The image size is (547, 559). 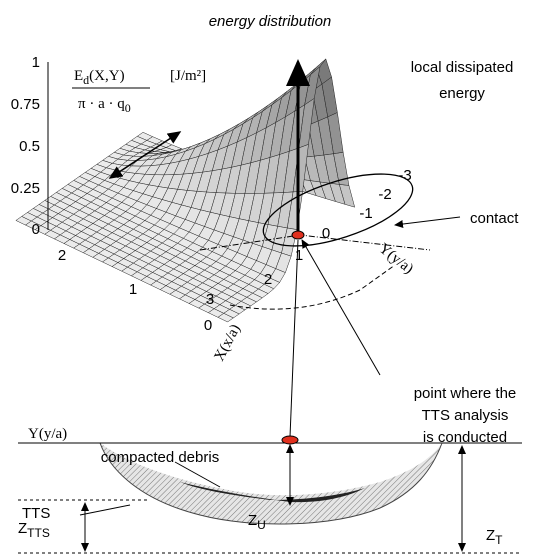 What do you see at coordinates (25, 188) in the screenshot?
I see `z-tick-label: 0.25` at bounding box center [25, 188].